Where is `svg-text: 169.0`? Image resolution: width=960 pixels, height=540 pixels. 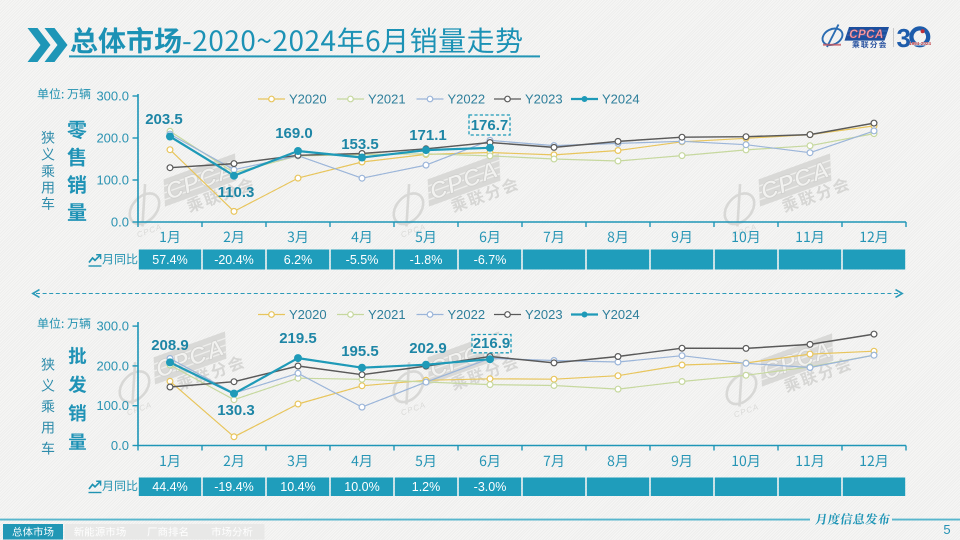
svg-text: 169.0 is located at coordinates (294, 133).